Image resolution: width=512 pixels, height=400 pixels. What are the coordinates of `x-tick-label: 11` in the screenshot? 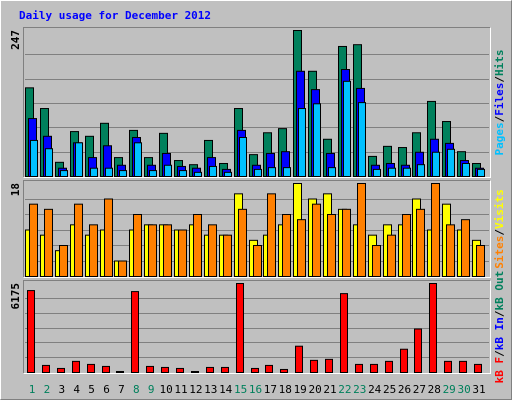 It's located at (180, 389).